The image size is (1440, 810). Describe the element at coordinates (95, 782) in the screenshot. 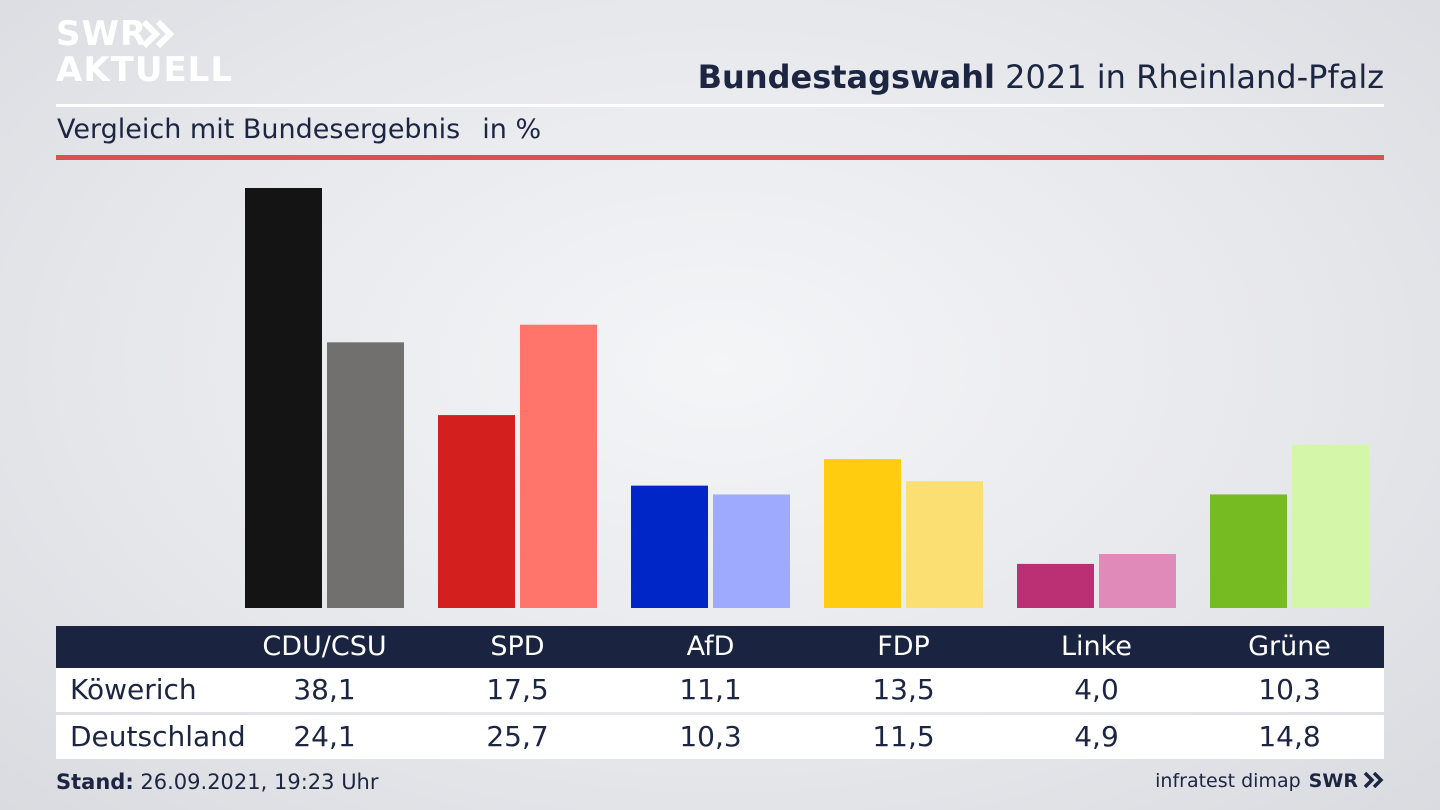

I see `stand-label: Stand:` at that location.